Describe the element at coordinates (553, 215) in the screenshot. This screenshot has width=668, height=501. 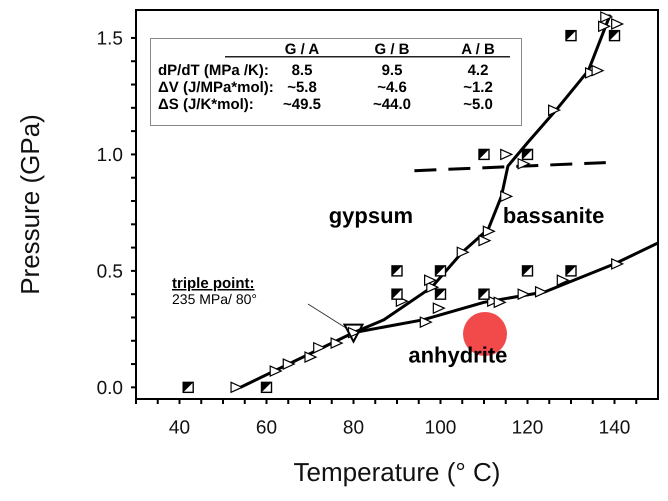
I see `annotation: bassanite` at that location.